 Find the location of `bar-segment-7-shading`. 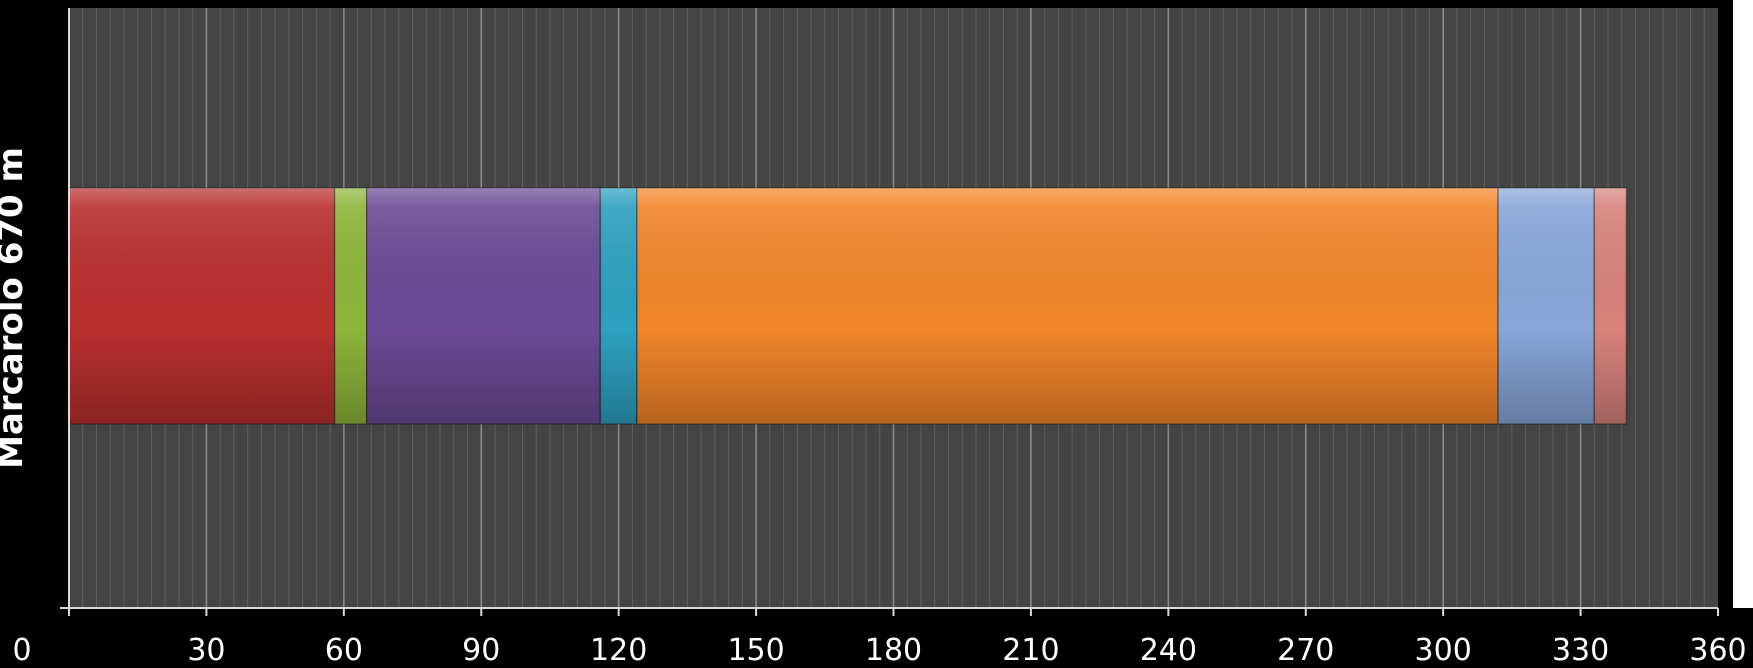

bar-segment-7-shading is located at coordinates (1610, 306).